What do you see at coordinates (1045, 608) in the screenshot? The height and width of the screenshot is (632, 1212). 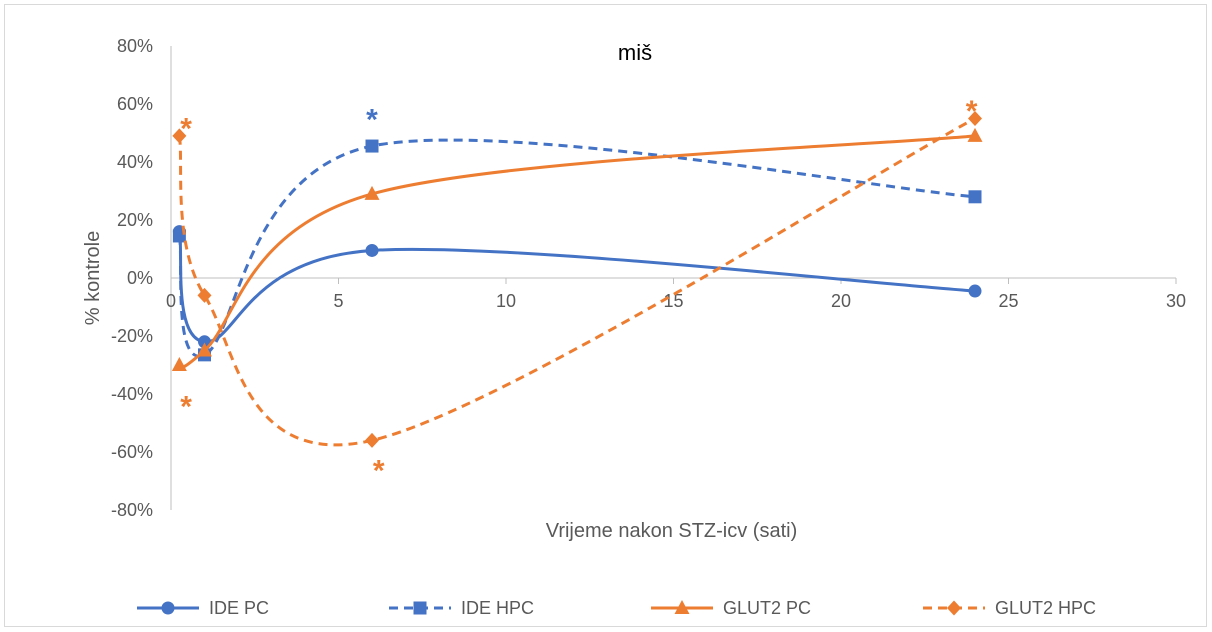 I see `legend-label-glut2-hpc: GLUT2 HPC` at bounding box center [1045, 608].